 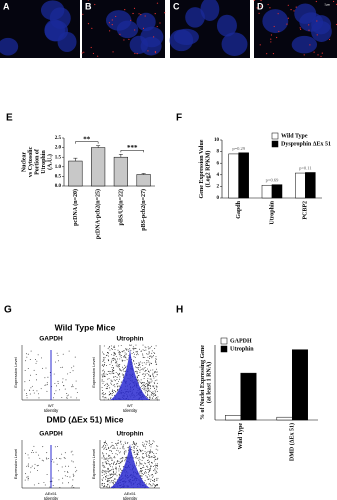 What do you see at coordinates (88, 6) in the screenshot?
I see `panel-label: B` at bounding box center [88, 6].